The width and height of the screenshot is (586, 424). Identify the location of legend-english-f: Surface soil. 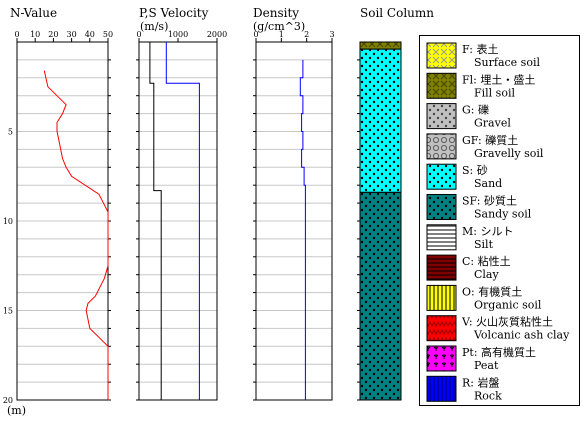
(507, 62).